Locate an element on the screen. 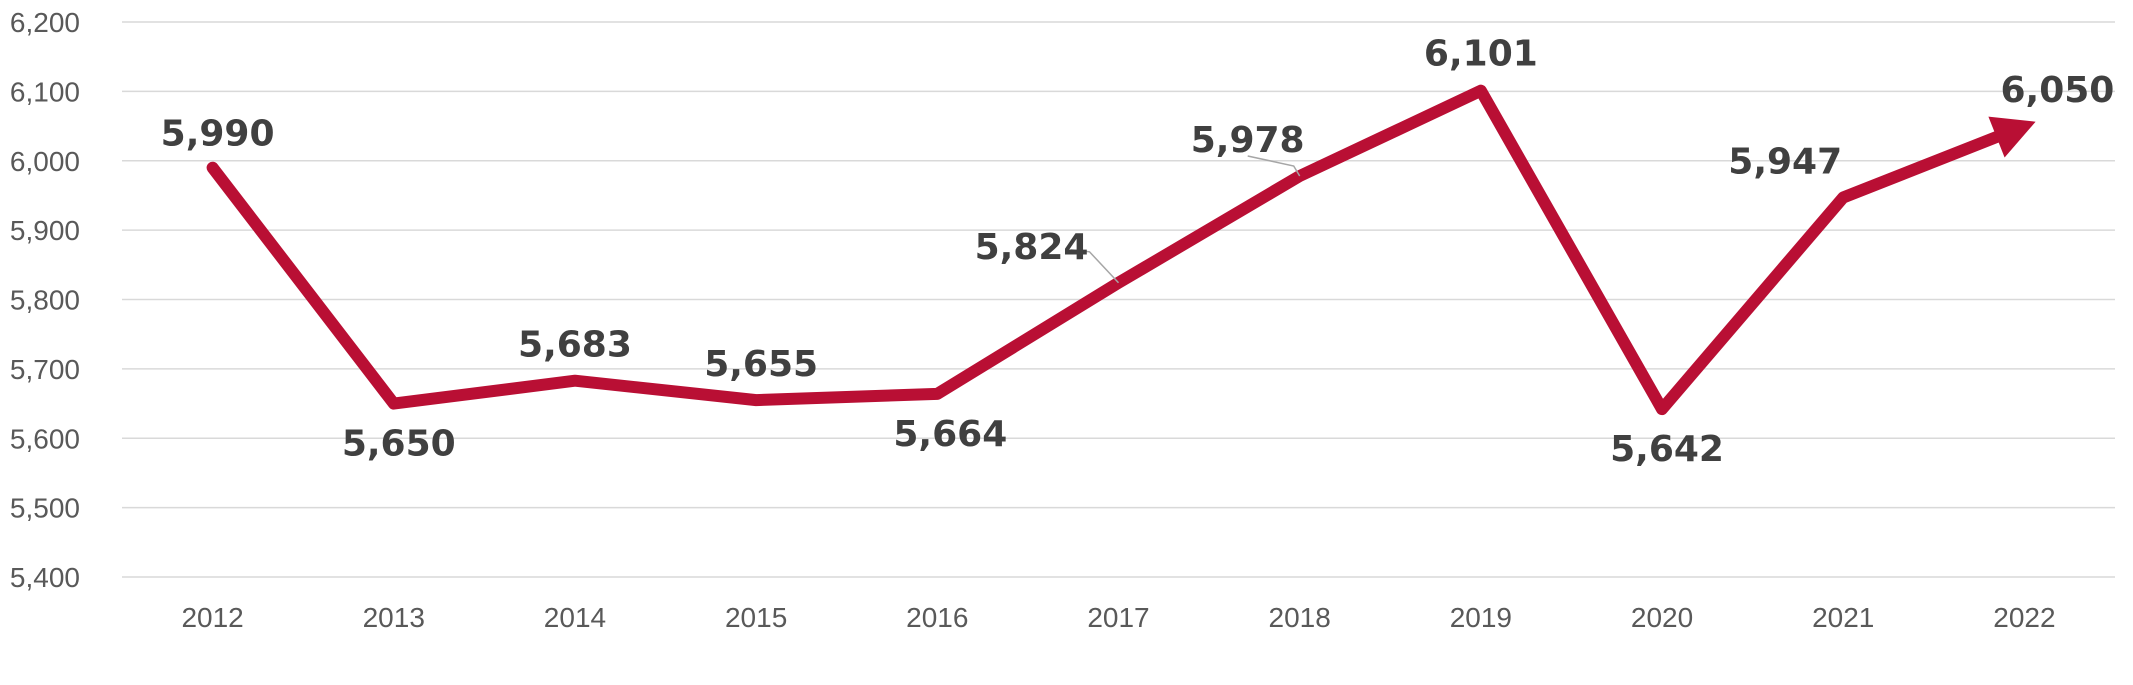 The height and width of the screenshot is (685, 2133). data-label: 5,990 is located at coordinates (218, 134).